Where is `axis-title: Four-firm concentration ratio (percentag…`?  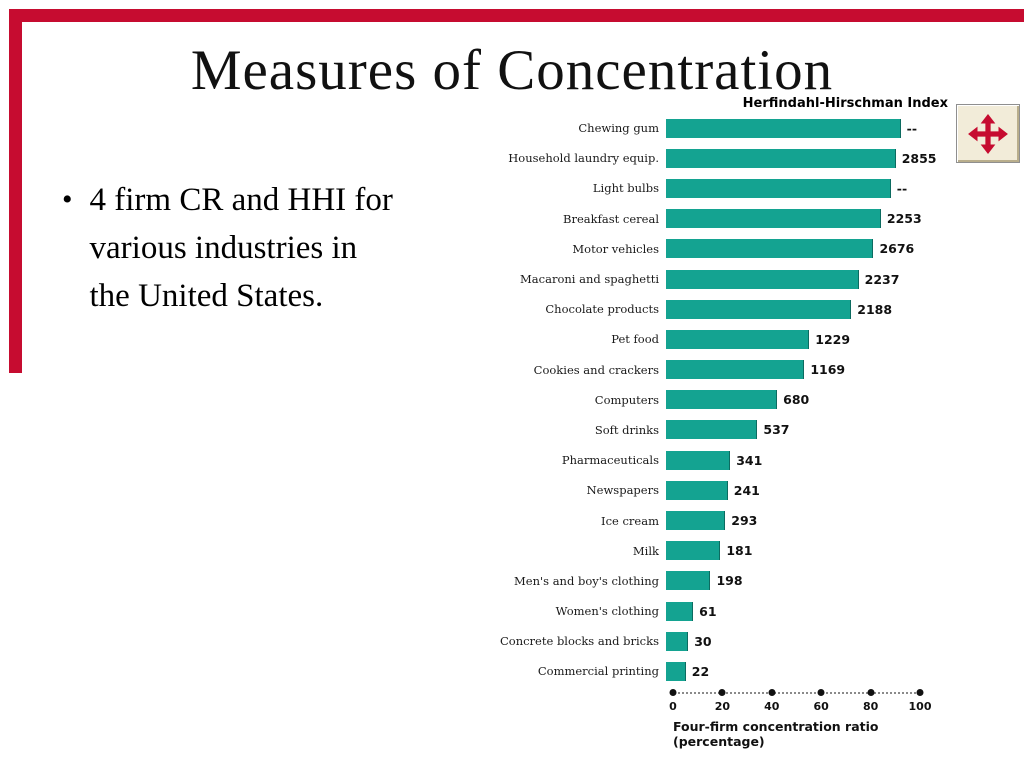 axis-title: Four-firm concentration ratio (percentag… is located at coordinates (796, 734).